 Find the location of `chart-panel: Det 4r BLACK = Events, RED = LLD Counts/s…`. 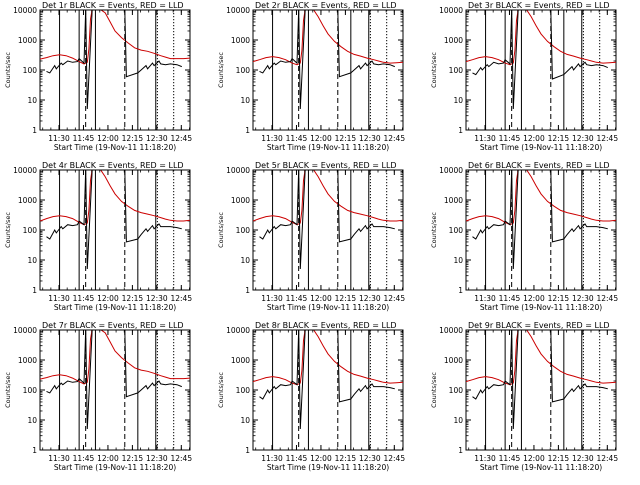

chart-panel: Det 4r BLACK = Events, RED = LLD Counts/s… is located at coordinates (98, 236).